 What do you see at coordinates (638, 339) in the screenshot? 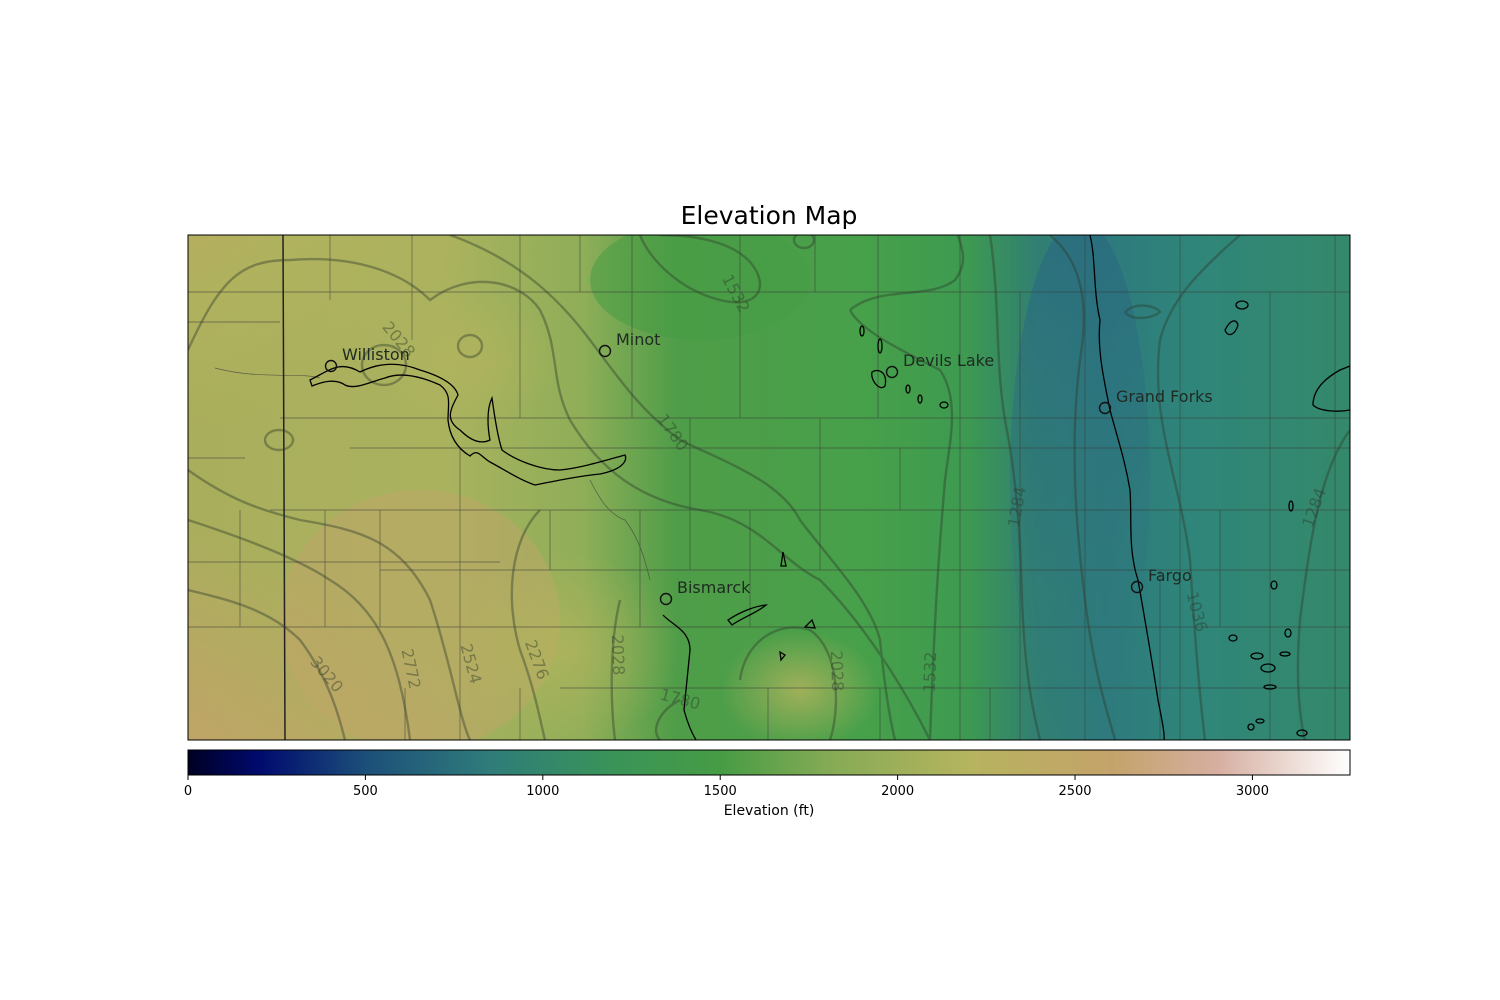
I see `city-label: Minot` at bounding box center [638, 339].